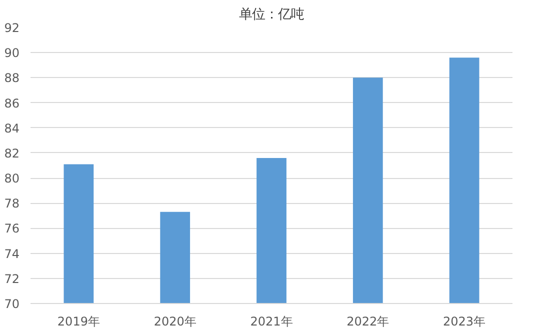 This screenshot has height=333, width=554. I want to click on y-tick-label: 76, so click(12, 229).